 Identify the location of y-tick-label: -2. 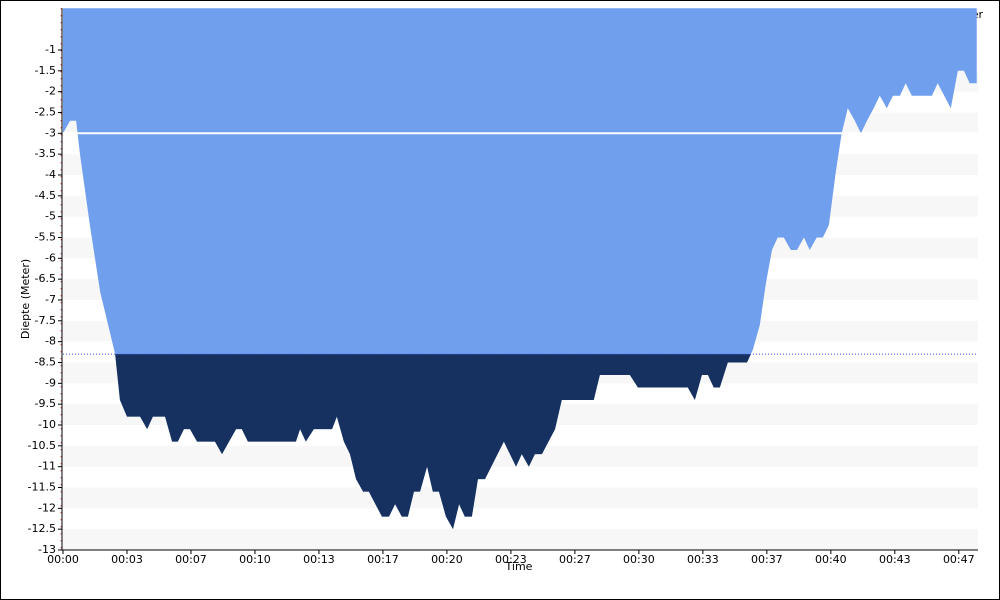
(50, 91).